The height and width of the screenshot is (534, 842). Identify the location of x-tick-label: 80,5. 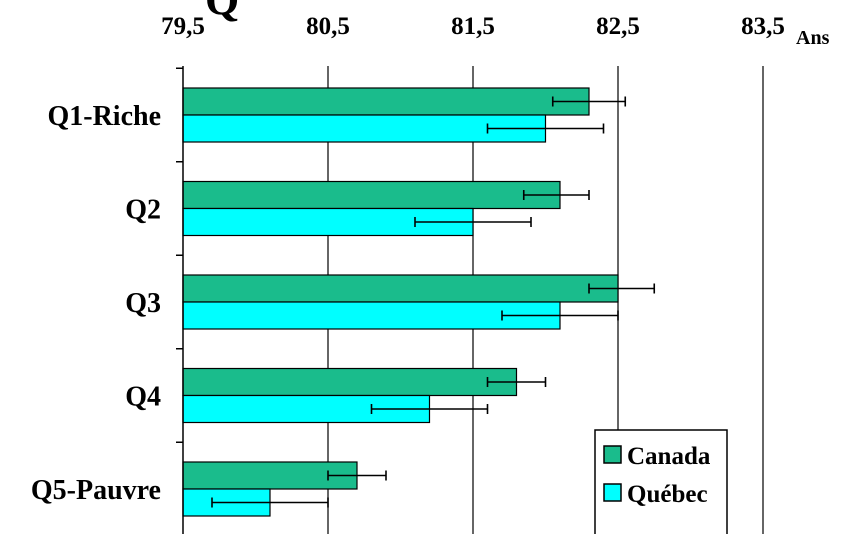
(328, 26).